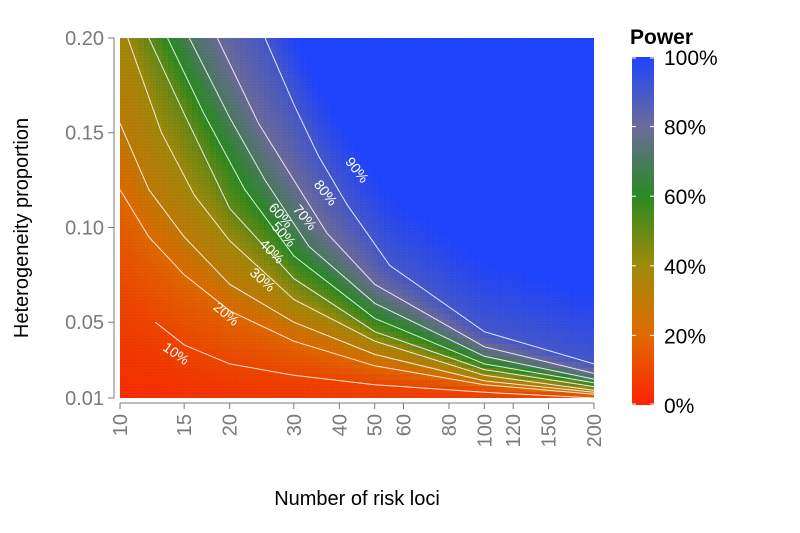  What do you see at coordinates (84, 228) in the screenshot?
I see `y-tick-label: 0.10` at bounding box center [84, 228].